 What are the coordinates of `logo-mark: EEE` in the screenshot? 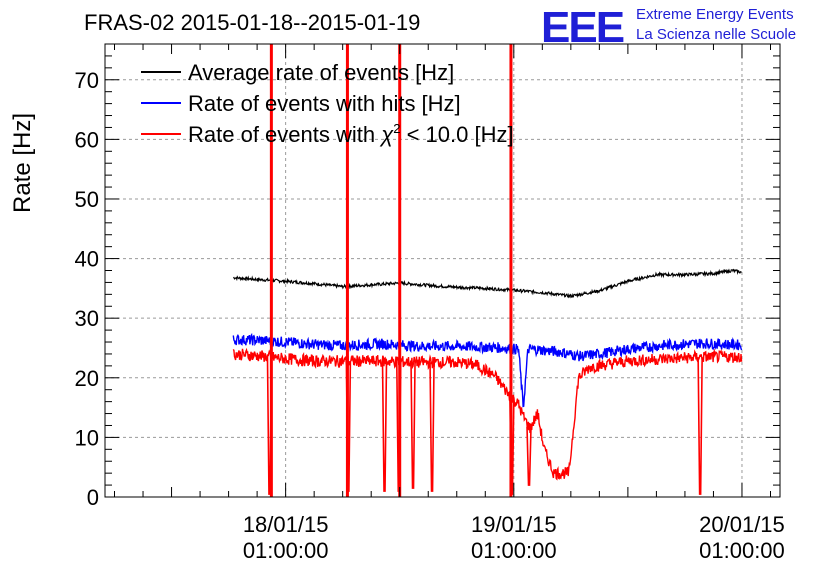 It's located at (582, 27).